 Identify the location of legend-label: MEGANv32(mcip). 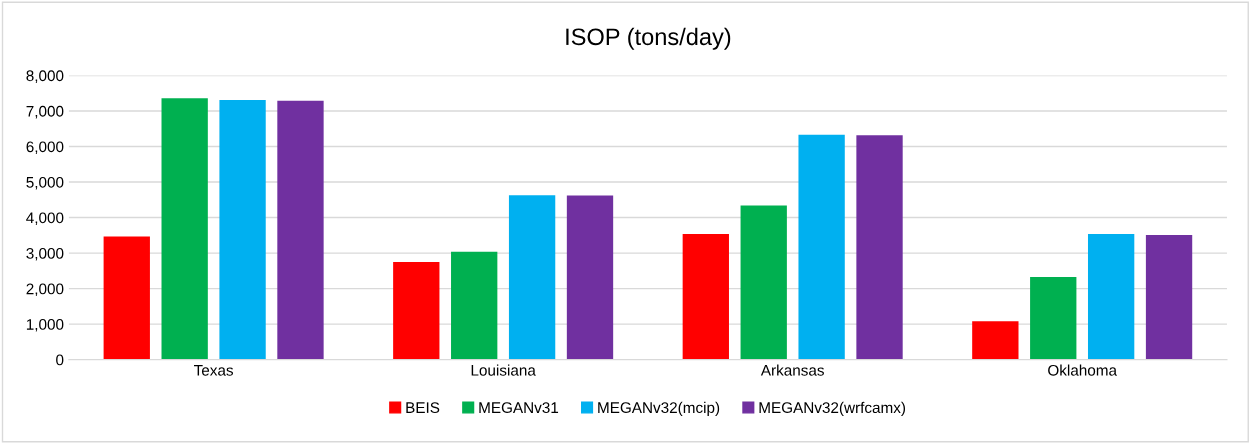
(659, 409).